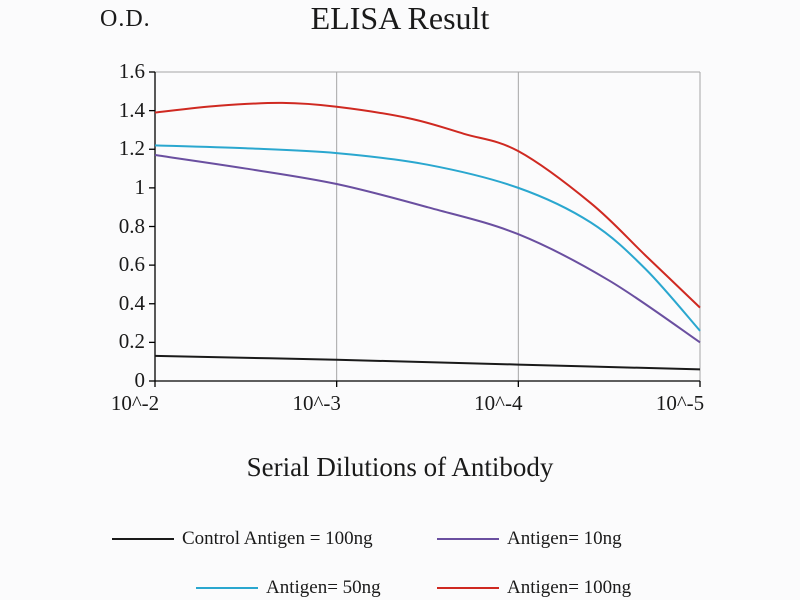  Describe the element at coordinates (131, 148) in the screenshot. I see `y-tick-label: 1.2` at that location.